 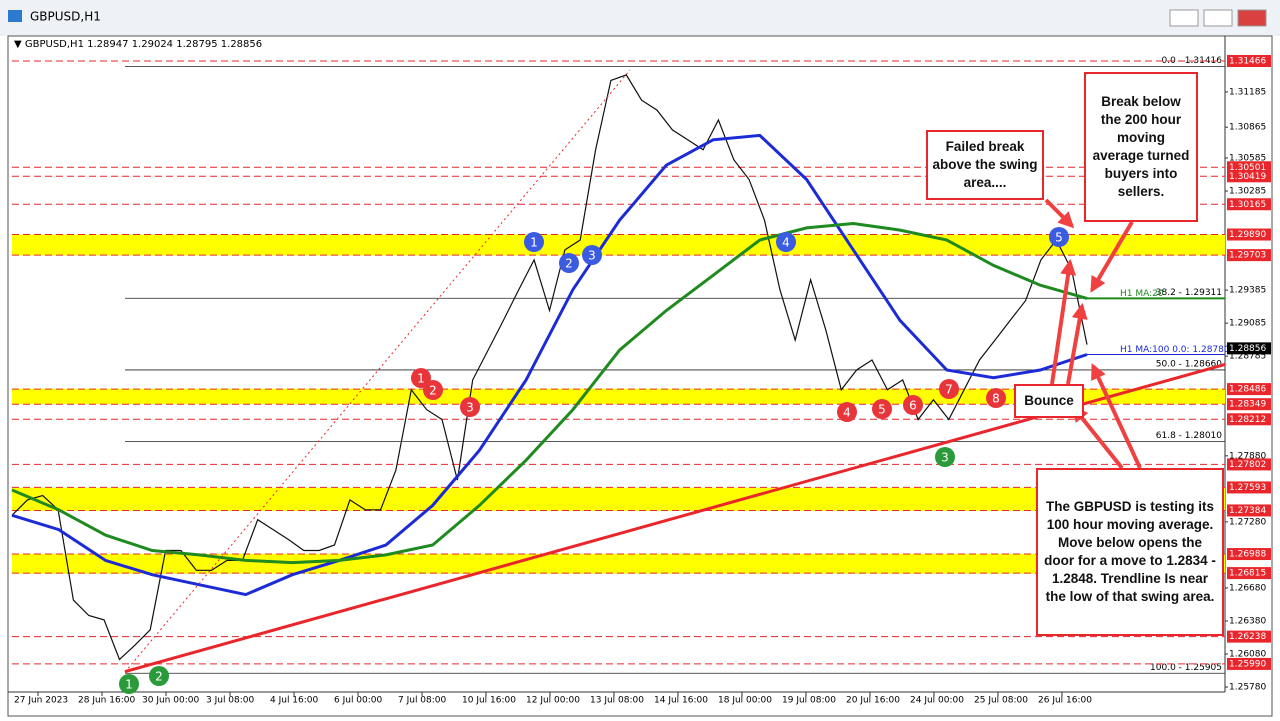 What do you see at coordinates (230, 701) in the screenshot?
I see `x-tick-label: 3 Jul 08:00` at bounding box center [230, 701].